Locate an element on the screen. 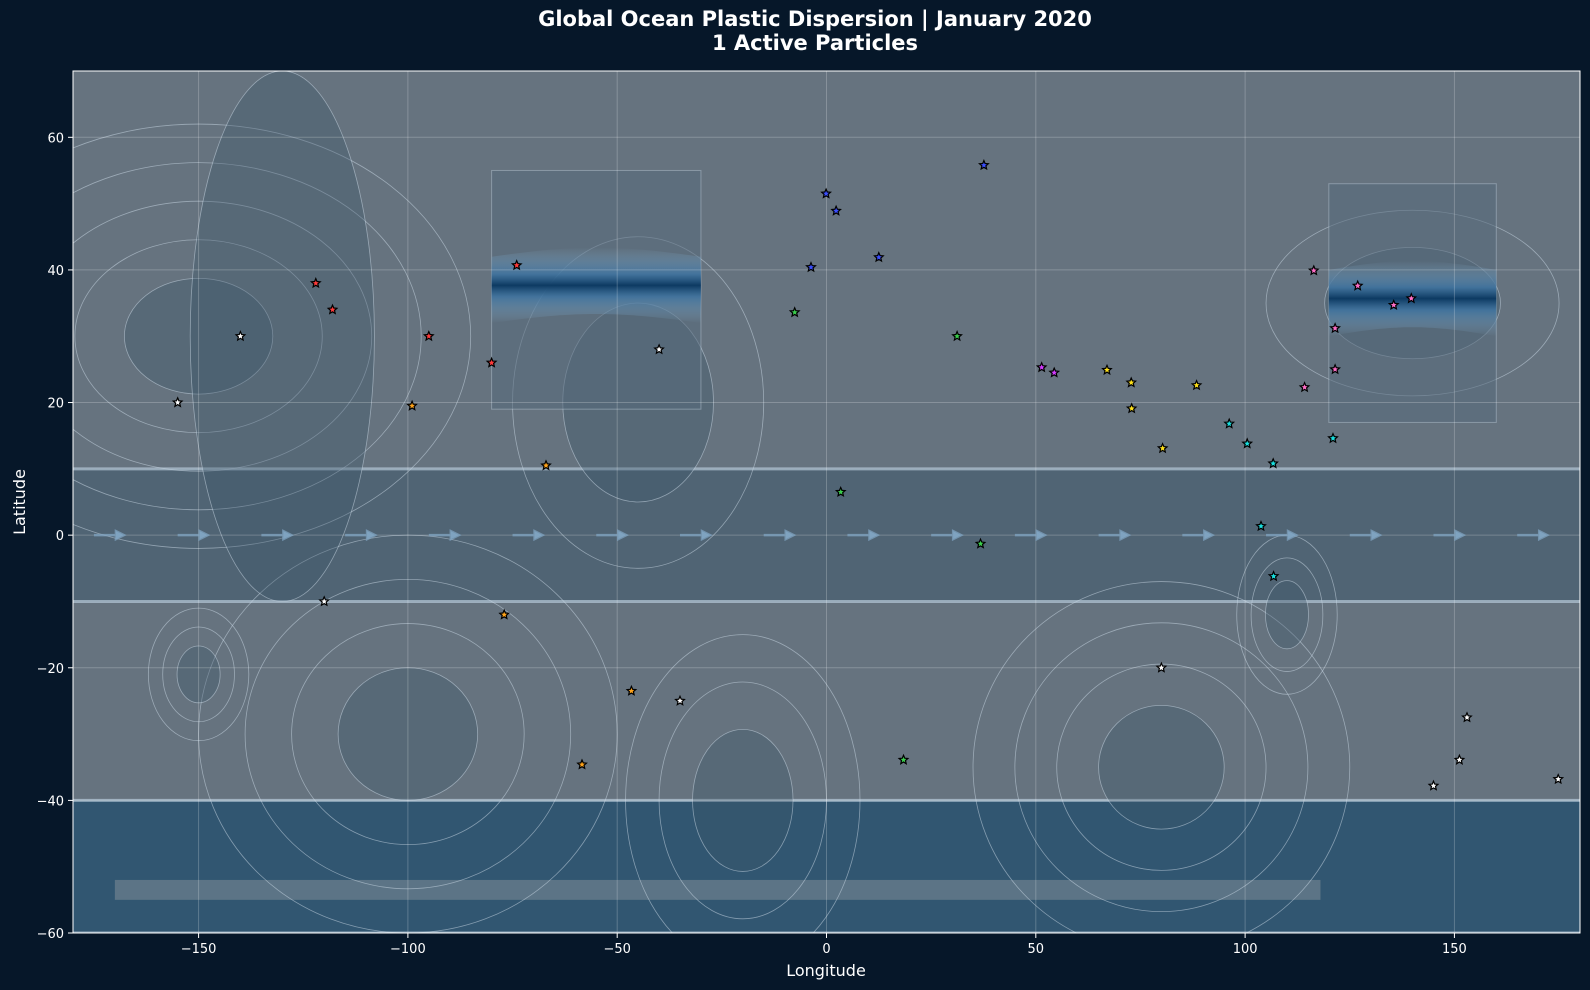  y-tick-label: 20 is located at coordinates (55, 404).